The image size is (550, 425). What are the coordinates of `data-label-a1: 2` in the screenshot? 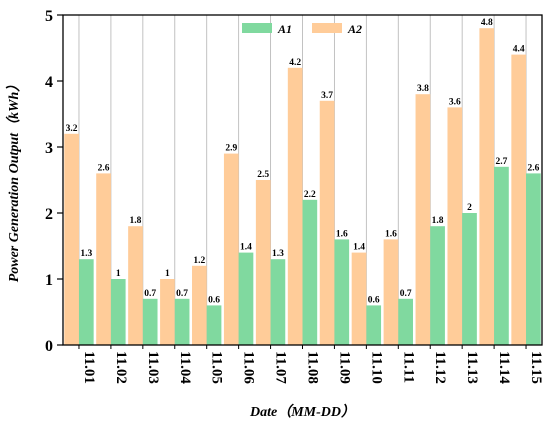 It's located at (469, 208).